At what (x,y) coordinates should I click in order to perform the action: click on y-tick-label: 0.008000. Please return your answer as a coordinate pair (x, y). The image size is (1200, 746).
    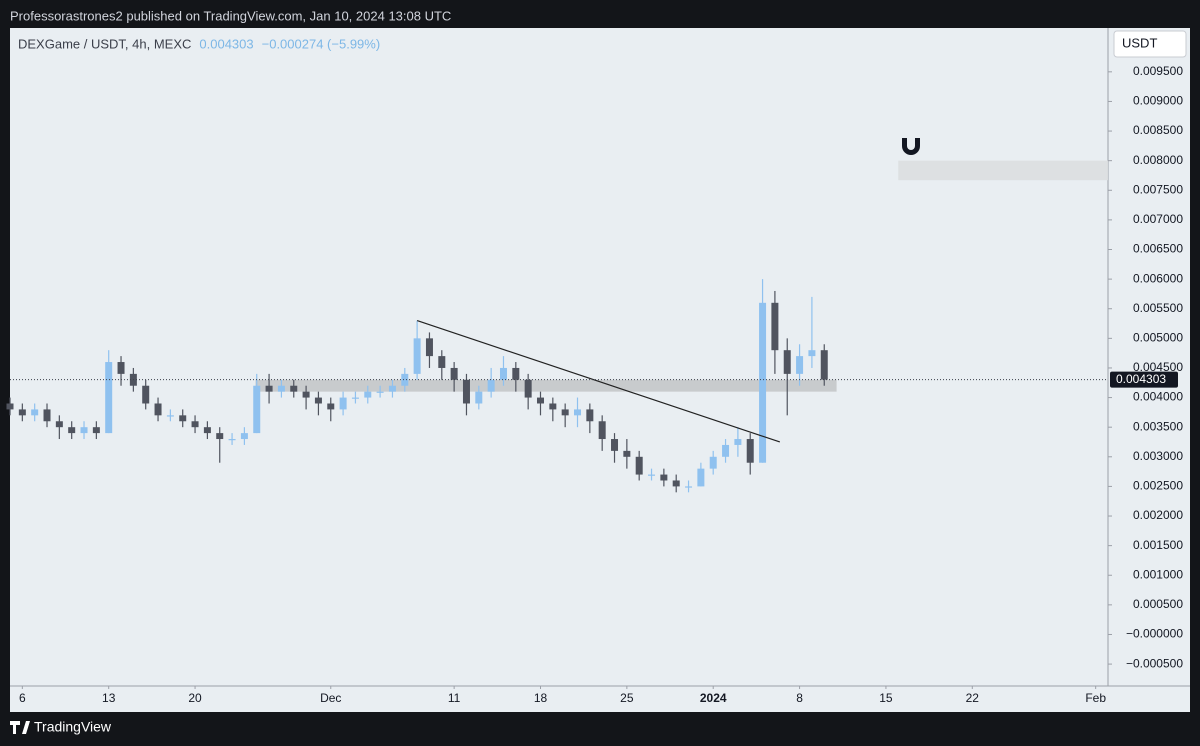
    Looking at the image, I should click on (1158, 160).